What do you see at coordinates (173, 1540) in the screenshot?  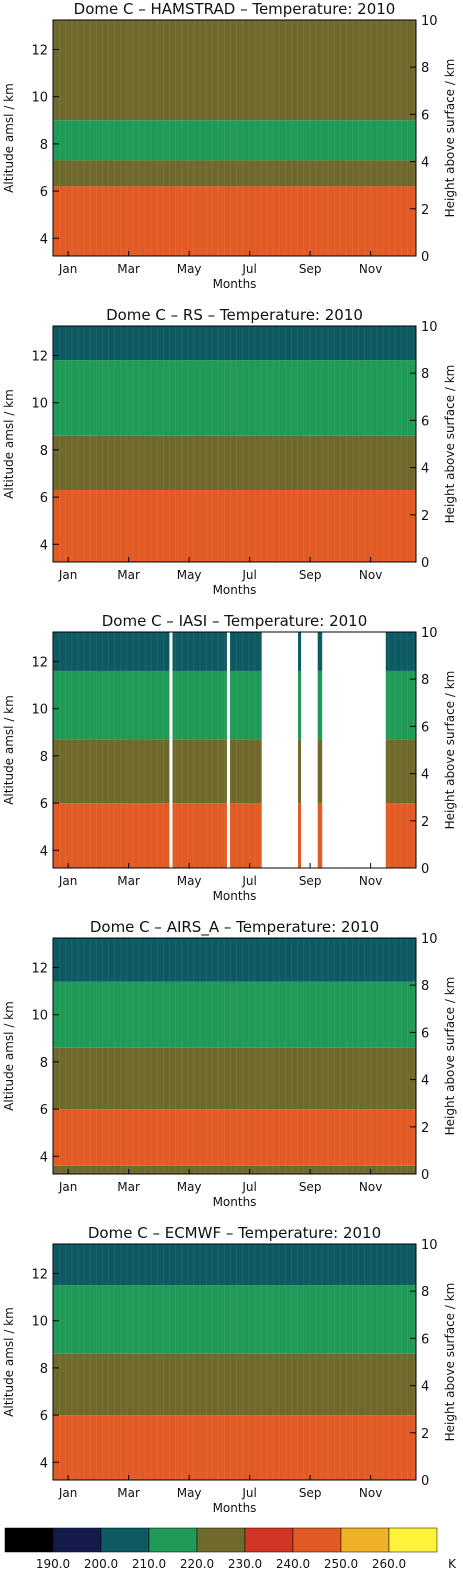 I see `colorbar-swatch` at bounding box center [173, 1540].